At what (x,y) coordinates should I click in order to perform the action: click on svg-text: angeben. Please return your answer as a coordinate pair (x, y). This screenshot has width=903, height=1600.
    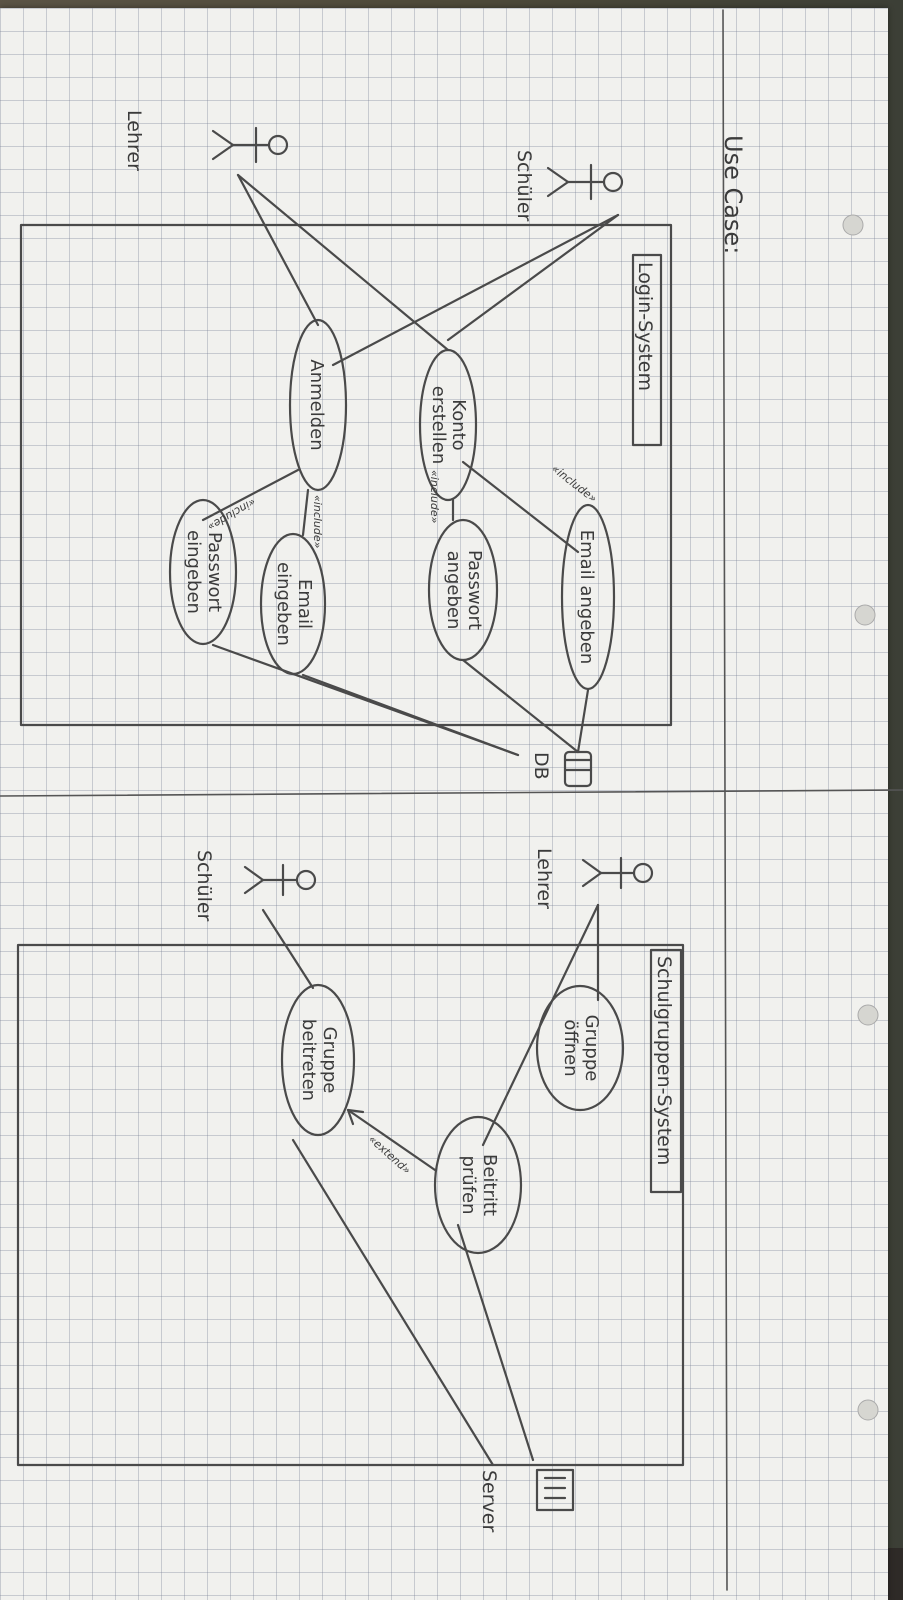
    Looking at the image, I should click on (453, 590).